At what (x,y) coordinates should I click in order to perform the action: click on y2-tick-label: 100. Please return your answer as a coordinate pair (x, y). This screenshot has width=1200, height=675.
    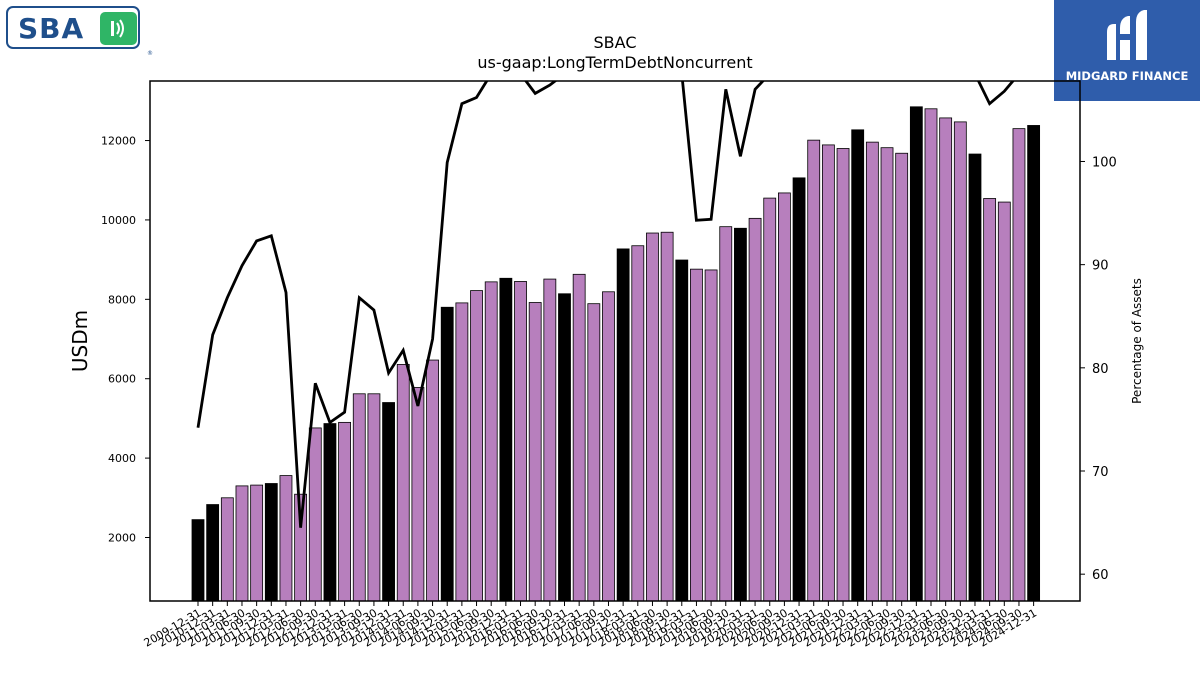
    Looking at the image, I should click on (1104, 162).